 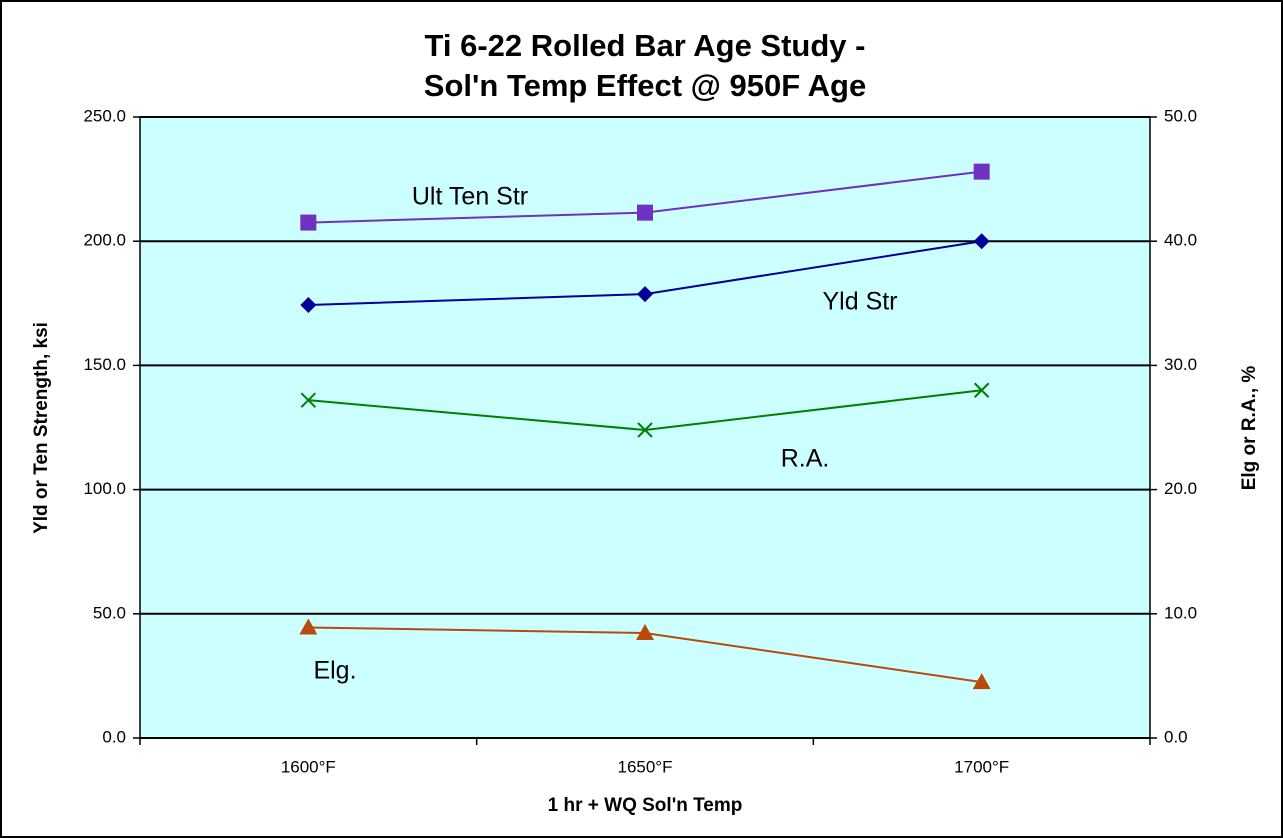 I want to click on y-tick-label: 100.0, so click(x=104, y=488).